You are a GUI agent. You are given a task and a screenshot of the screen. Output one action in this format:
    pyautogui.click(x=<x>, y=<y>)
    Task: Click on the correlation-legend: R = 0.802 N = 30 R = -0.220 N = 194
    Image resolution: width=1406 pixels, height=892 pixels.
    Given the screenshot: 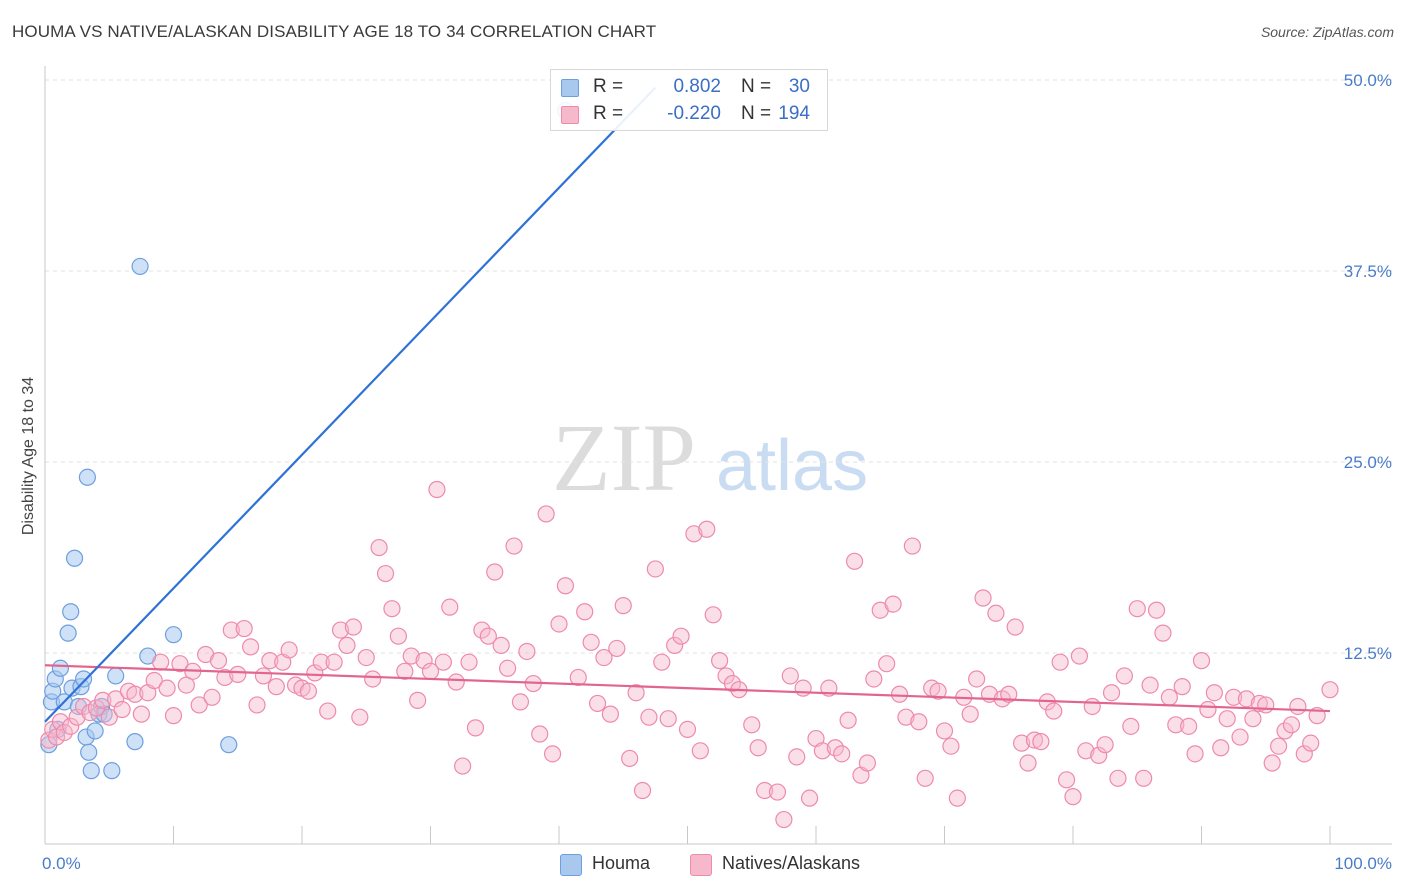 What is the action you would take?
    pyautogui.click(x=689, y=100)
    